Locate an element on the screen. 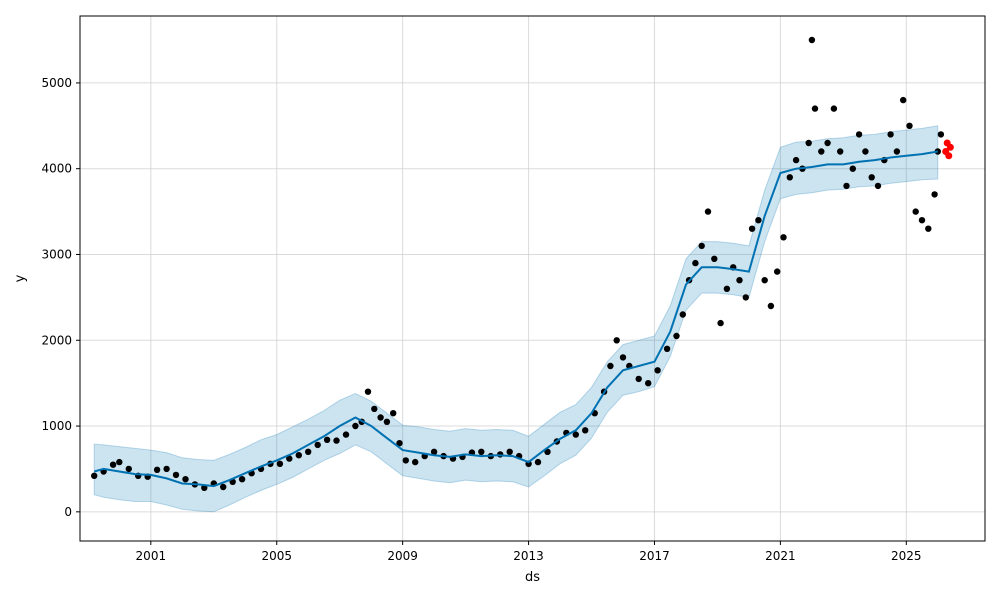 The image size is (1000, 604). future-points is located at coordinates (948, 149).